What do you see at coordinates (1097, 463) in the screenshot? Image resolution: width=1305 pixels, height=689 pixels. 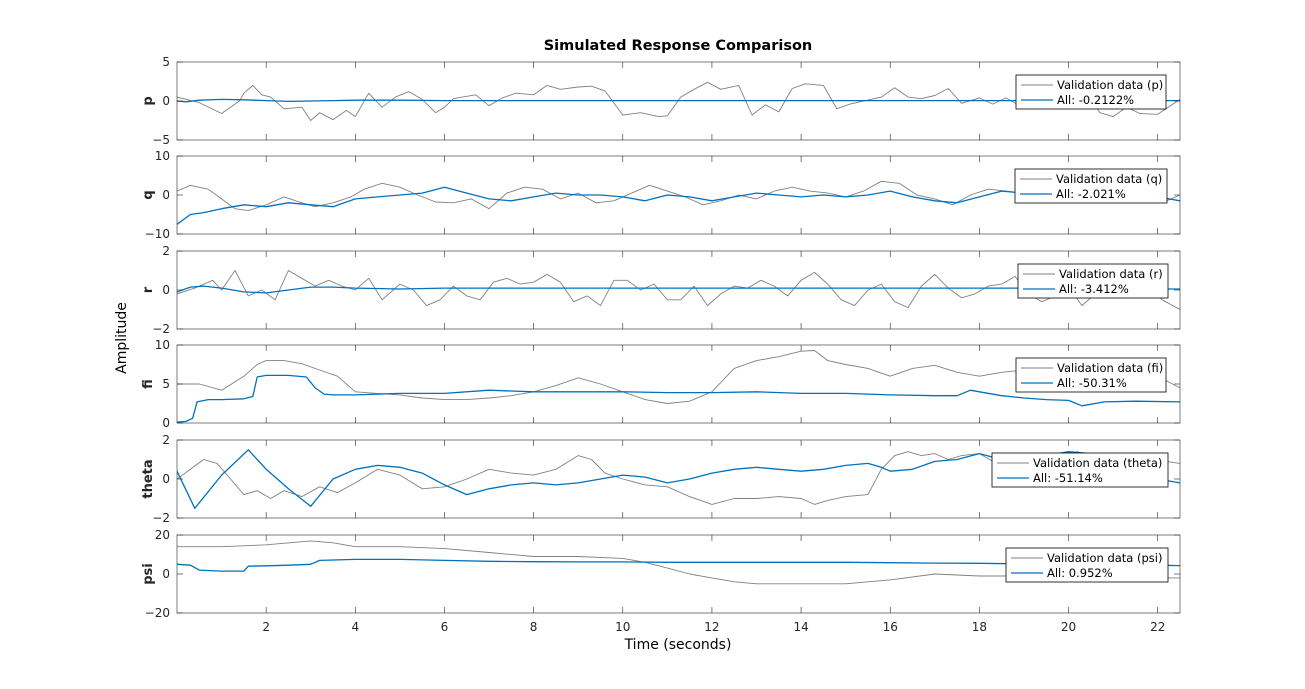 I see `legend-entry: Validation data (theta)` at bounding box center [1097, 463].